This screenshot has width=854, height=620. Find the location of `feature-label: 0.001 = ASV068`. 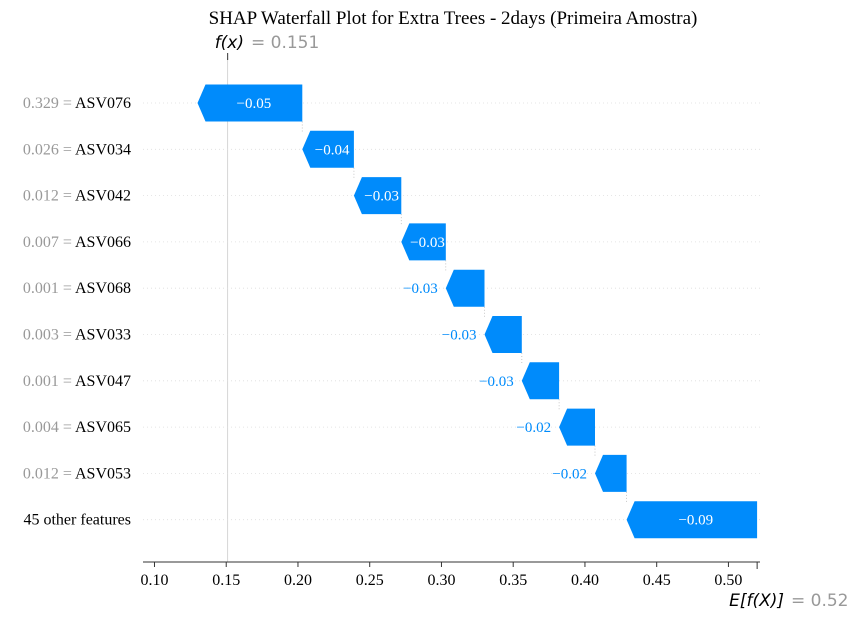

feature-label: 0.001 = ASV068 is located at coordinates (77, 288).